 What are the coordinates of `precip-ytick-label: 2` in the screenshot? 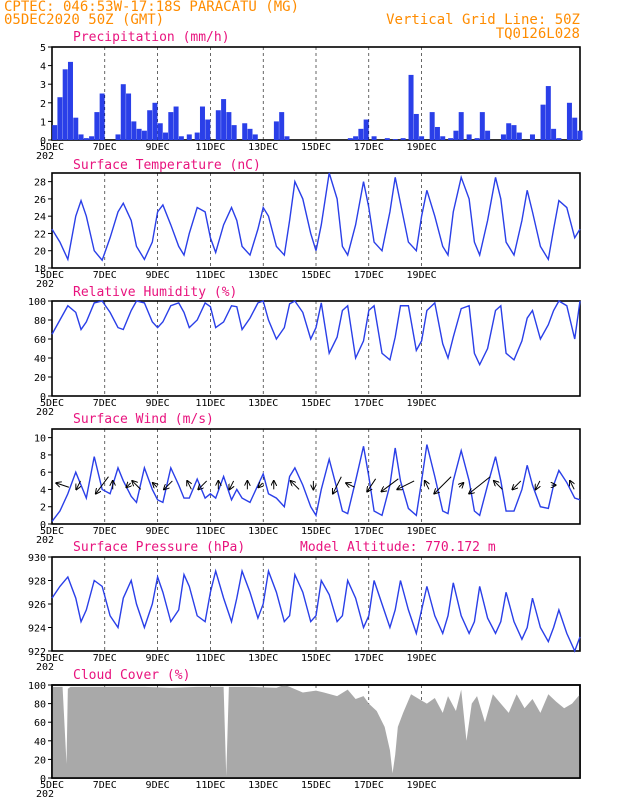 It's located at (43, 104).